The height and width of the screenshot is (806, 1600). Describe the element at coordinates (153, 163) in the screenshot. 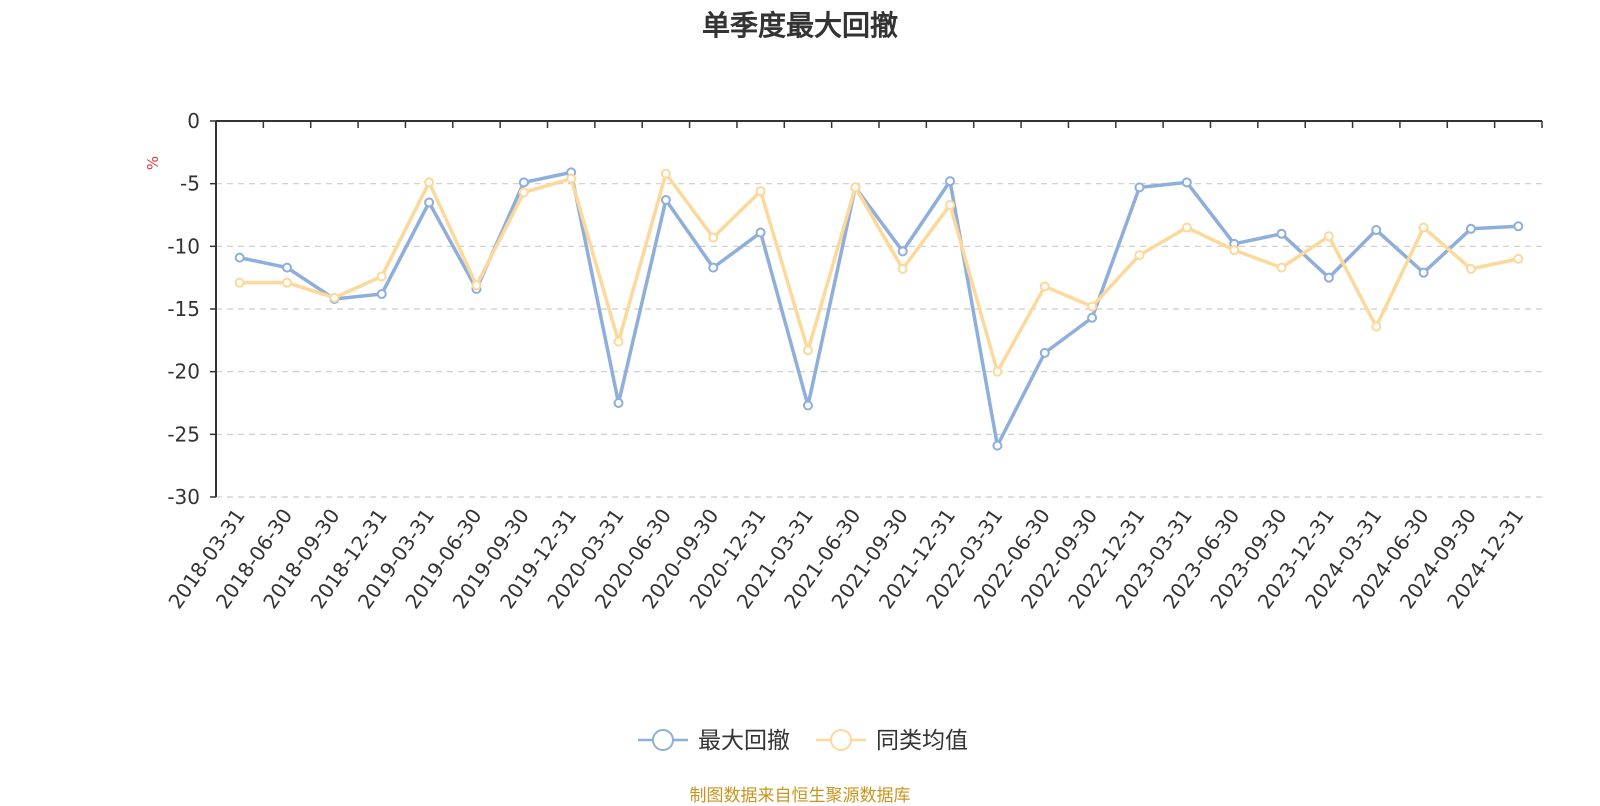

I see `y-axis-label: %` at that location.